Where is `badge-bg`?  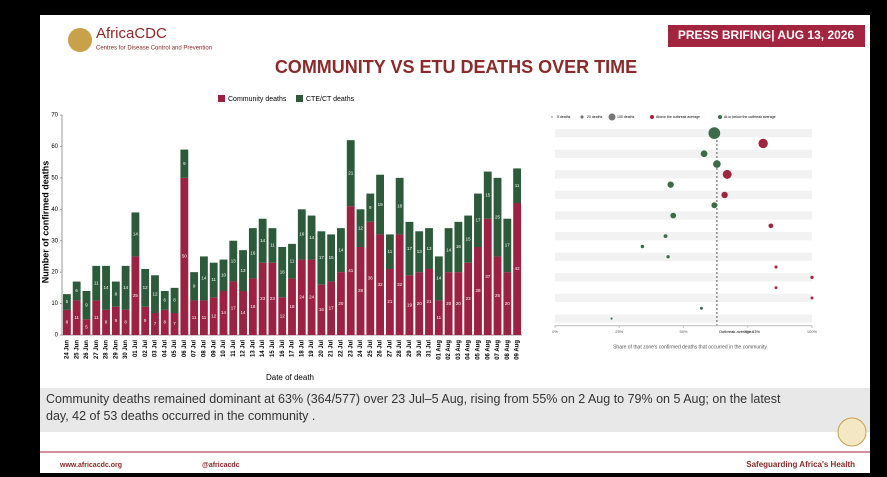 badge-bg is located at coordinates (766, 36).